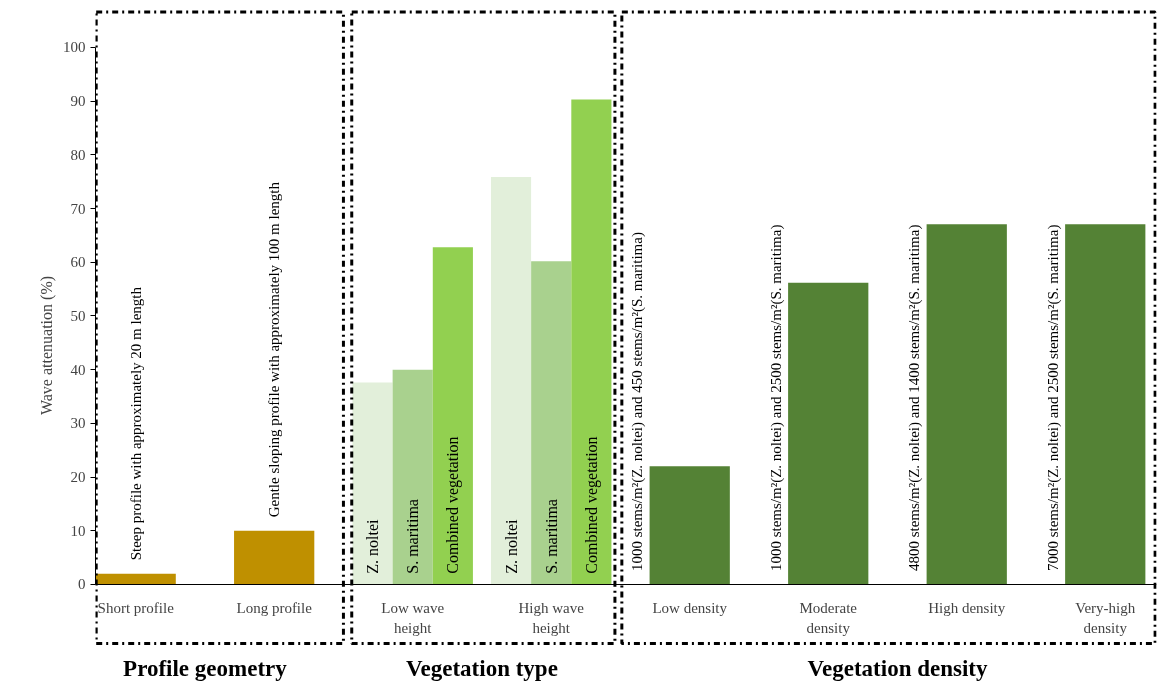  What do you see at coordinates (511, 546) in the screenshot?
I see `text: Z. noltei` at bounding box center [511, 546].